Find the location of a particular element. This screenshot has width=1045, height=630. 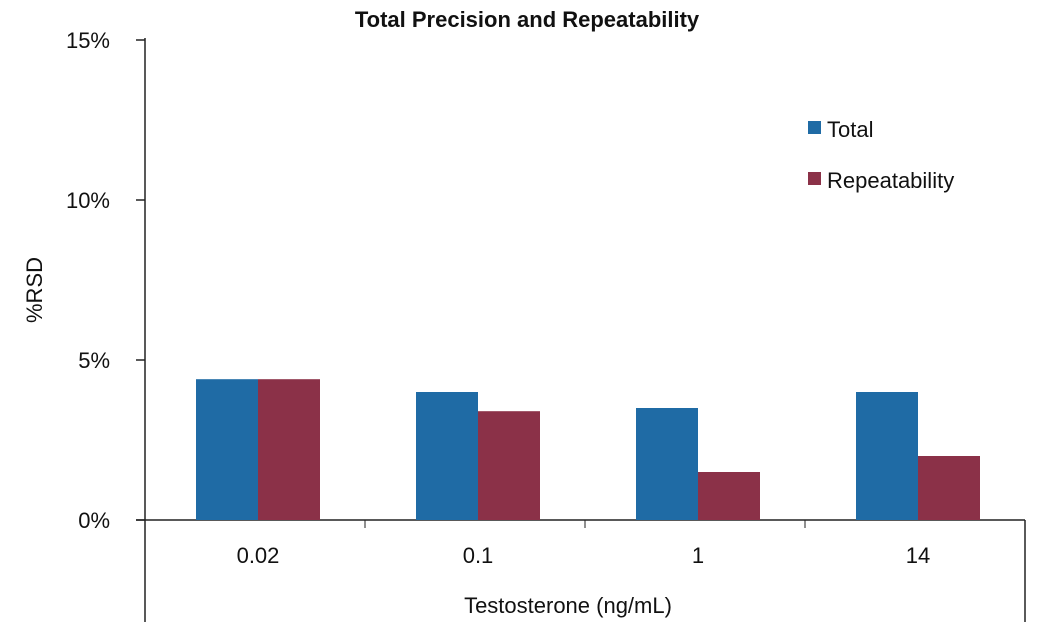

x-tick-label: 1 is located at coordinates (698, 555).